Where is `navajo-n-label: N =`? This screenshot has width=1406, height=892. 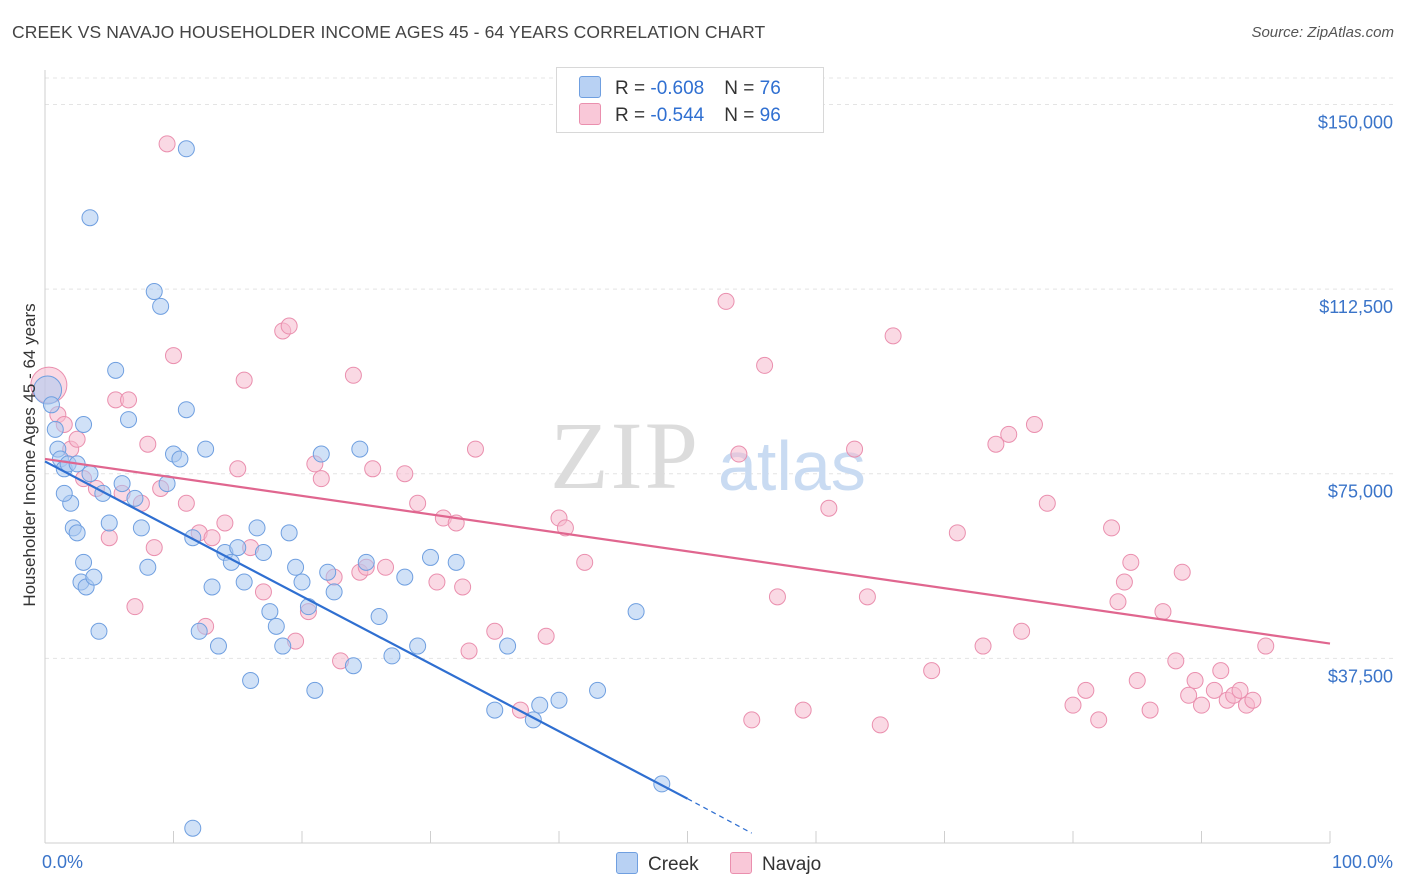
navajo-n-label: N = is located at coordinates (742, 115).